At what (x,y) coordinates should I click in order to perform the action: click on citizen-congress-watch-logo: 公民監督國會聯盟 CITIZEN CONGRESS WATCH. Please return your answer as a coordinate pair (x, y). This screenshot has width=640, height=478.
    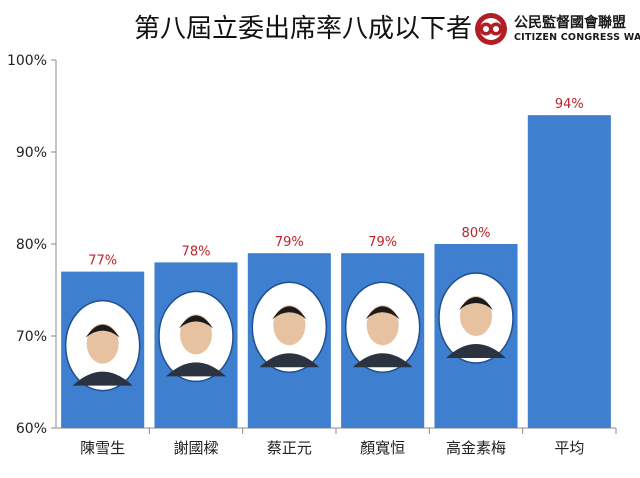
    Looking at the image, I should click on (557, 30).